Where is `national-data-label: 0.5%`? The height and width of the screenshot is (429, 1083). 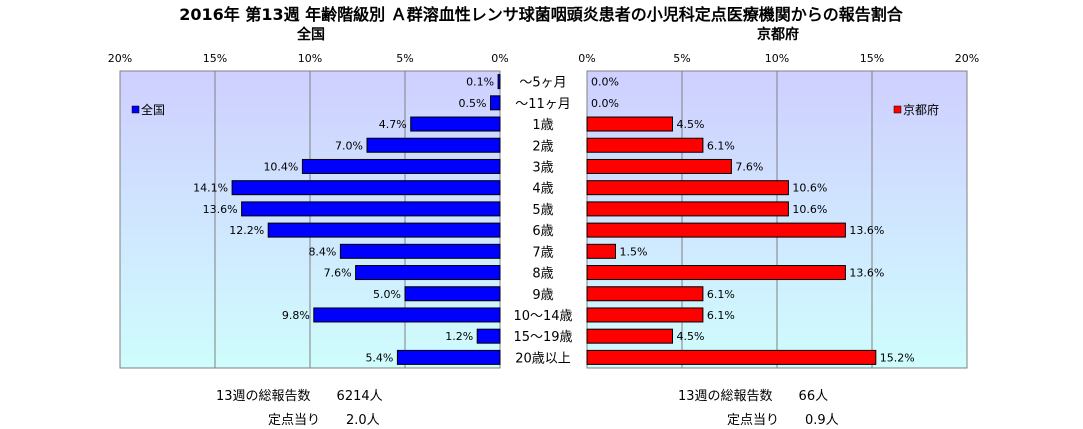 national-data-label: 0.5% is located at coordinates (473, 103).